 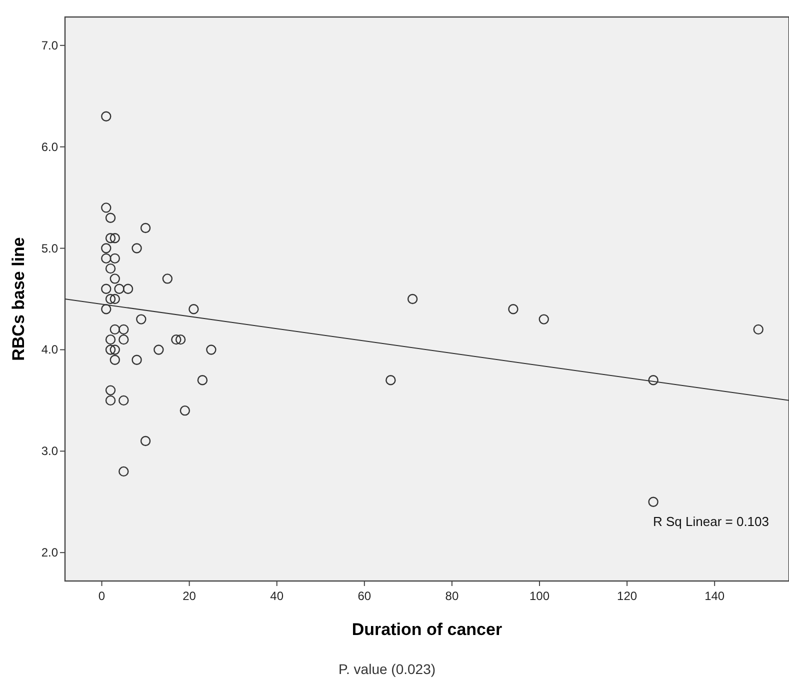 What do you see at coordinates (49, 45) in the screenshot?
I see `y-tick-label: 7.0` at bounding box center [49, 45].